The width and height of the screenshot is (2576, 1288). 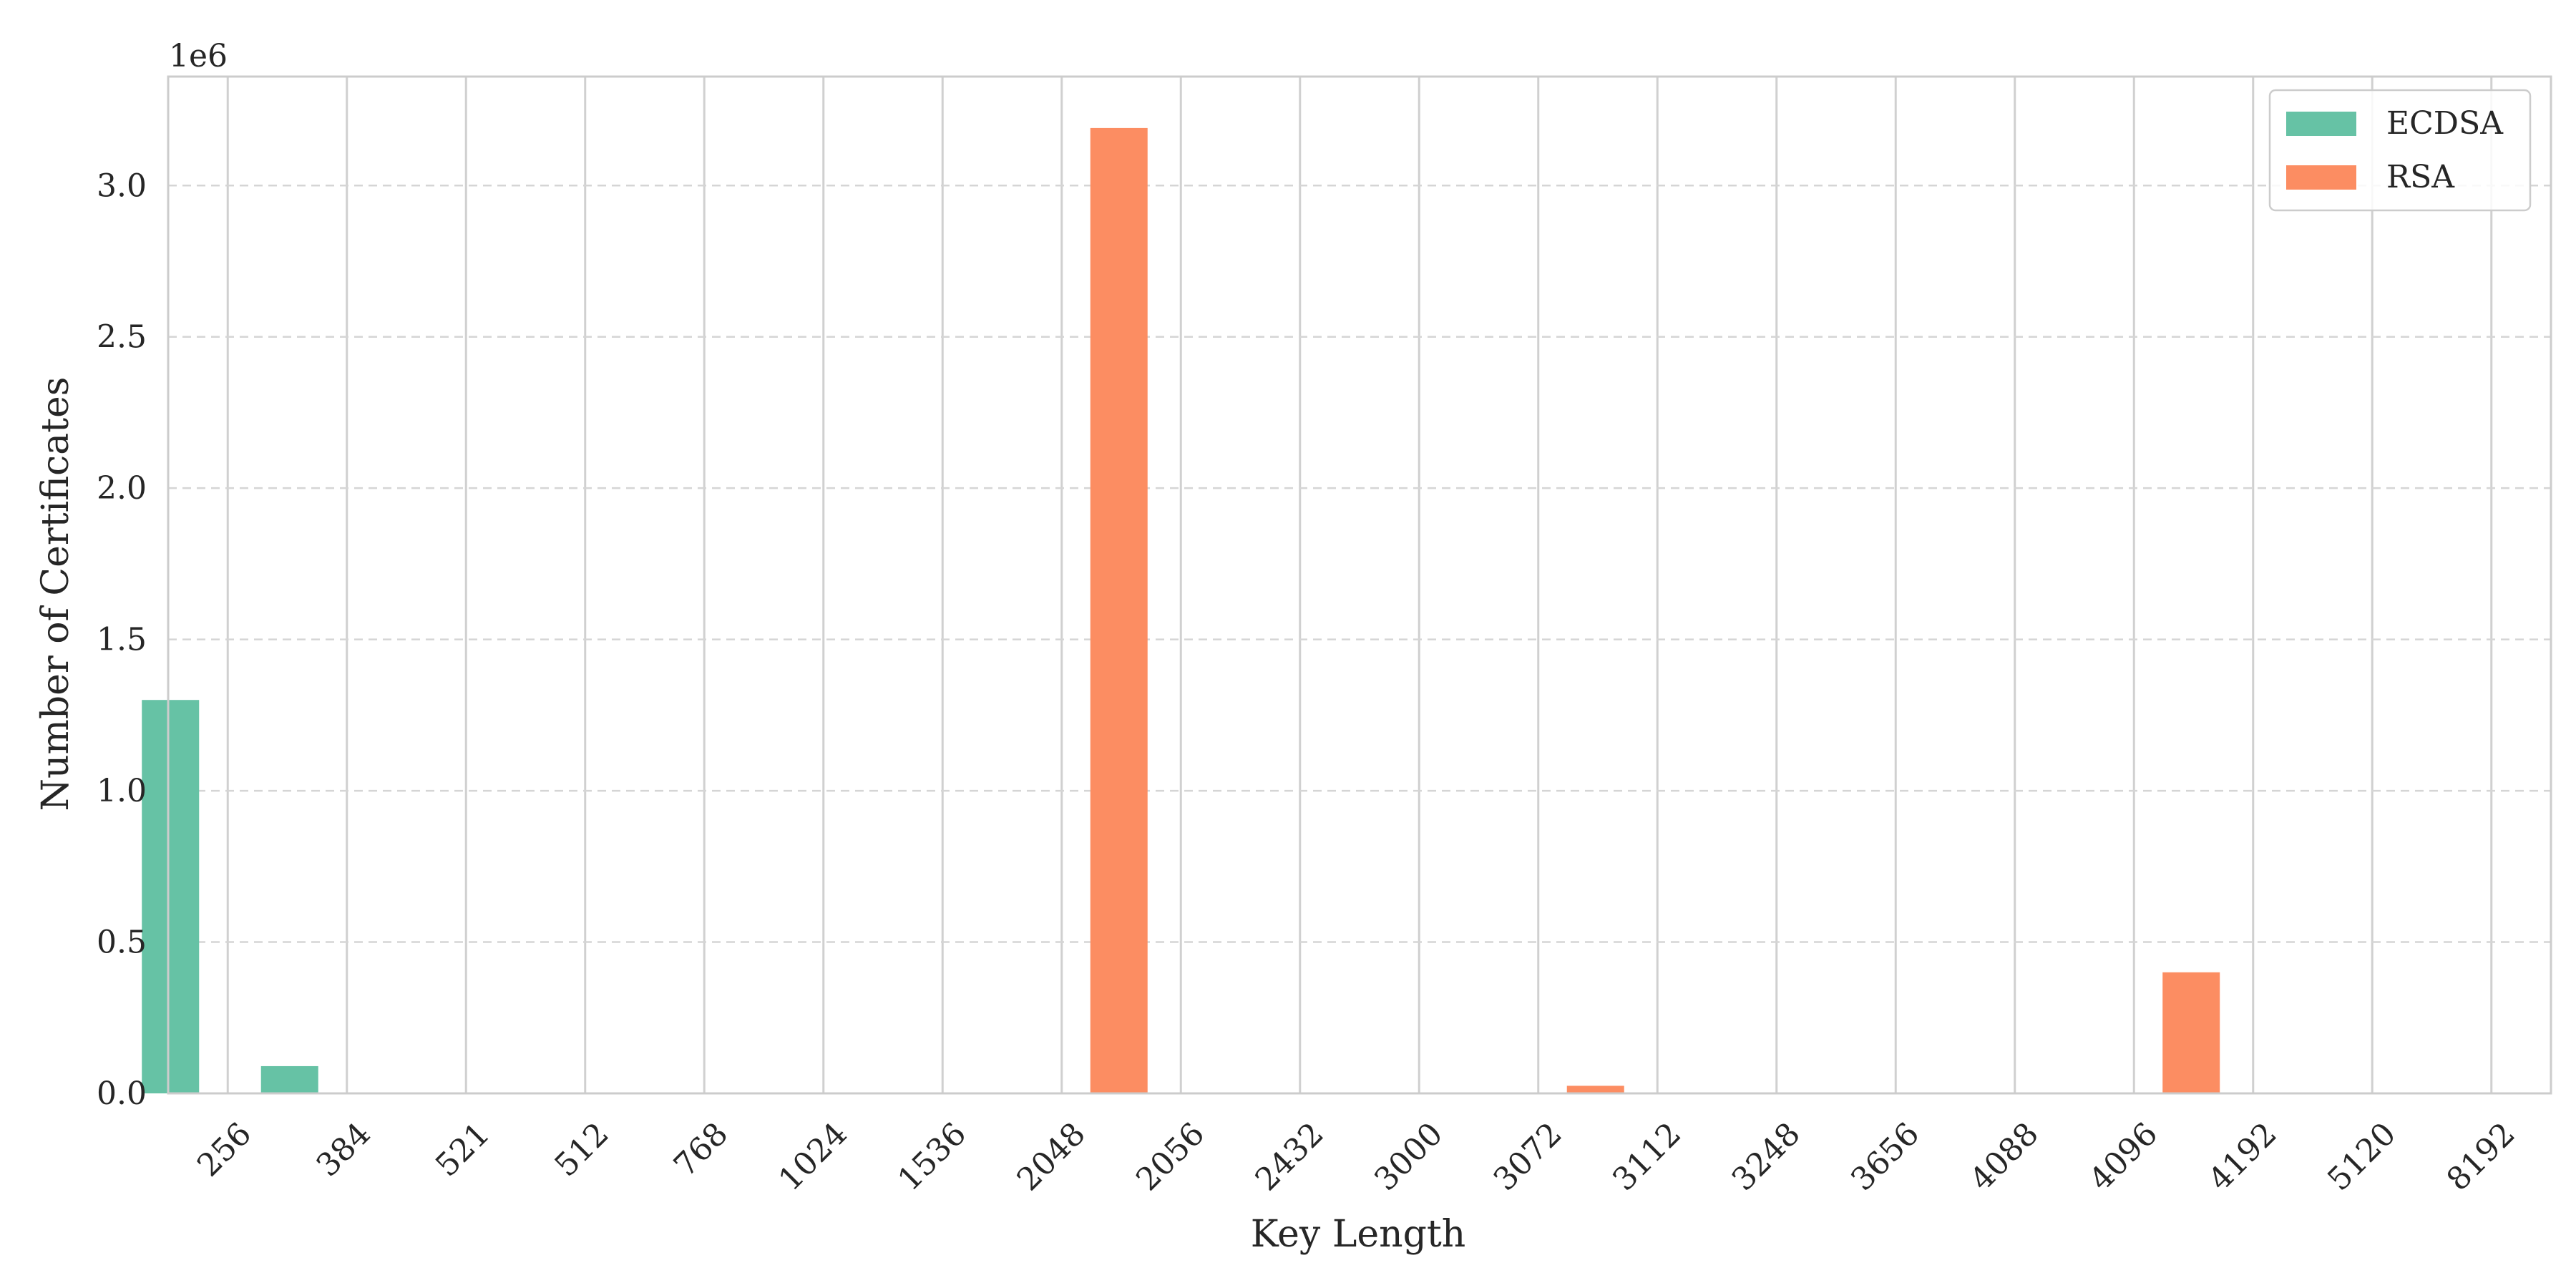 I want to click on legend-swatch-rsa, so click(x=2321, y=177).